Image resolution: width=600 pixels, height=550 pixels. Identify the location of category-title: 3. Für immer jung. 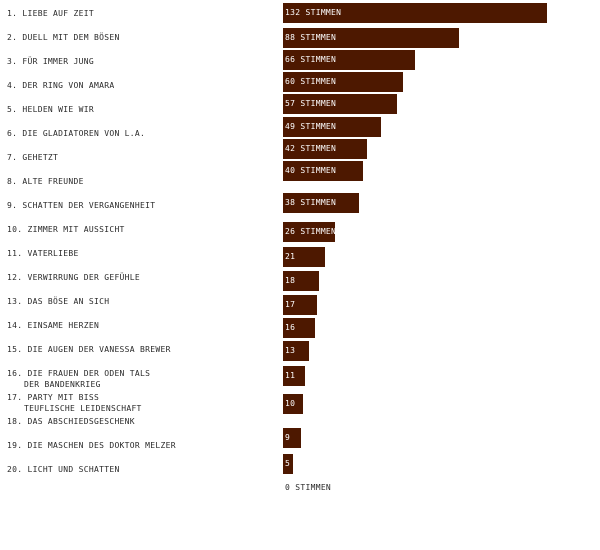
(50, 61).